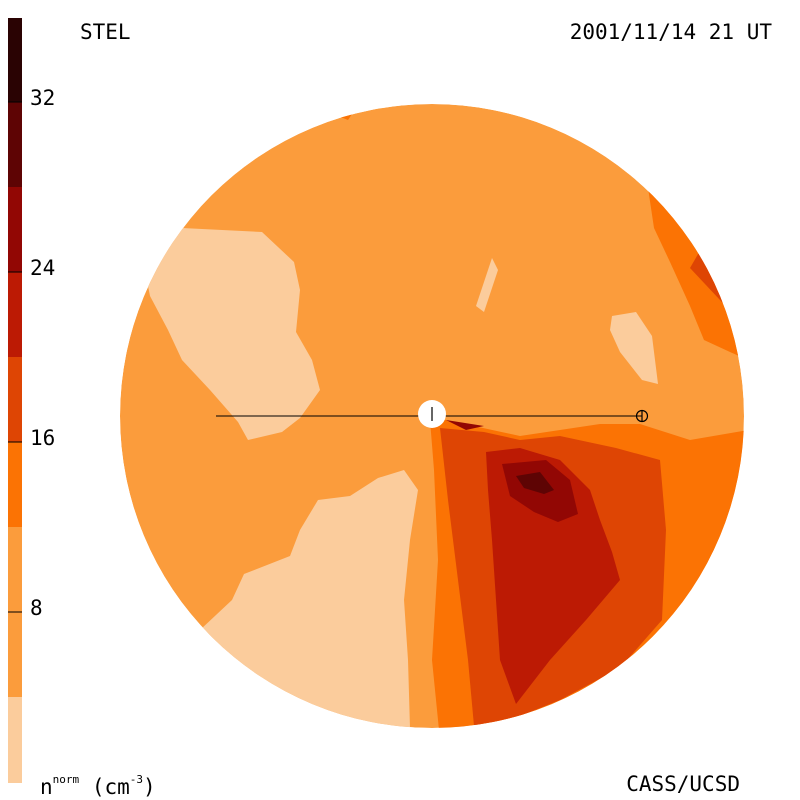 The width and height of the screenshot is (800, 800). What do you see at coordinates (66, 779) in the screenshot?
I see `unit-sup: norm` at bounding box center [66, 779].